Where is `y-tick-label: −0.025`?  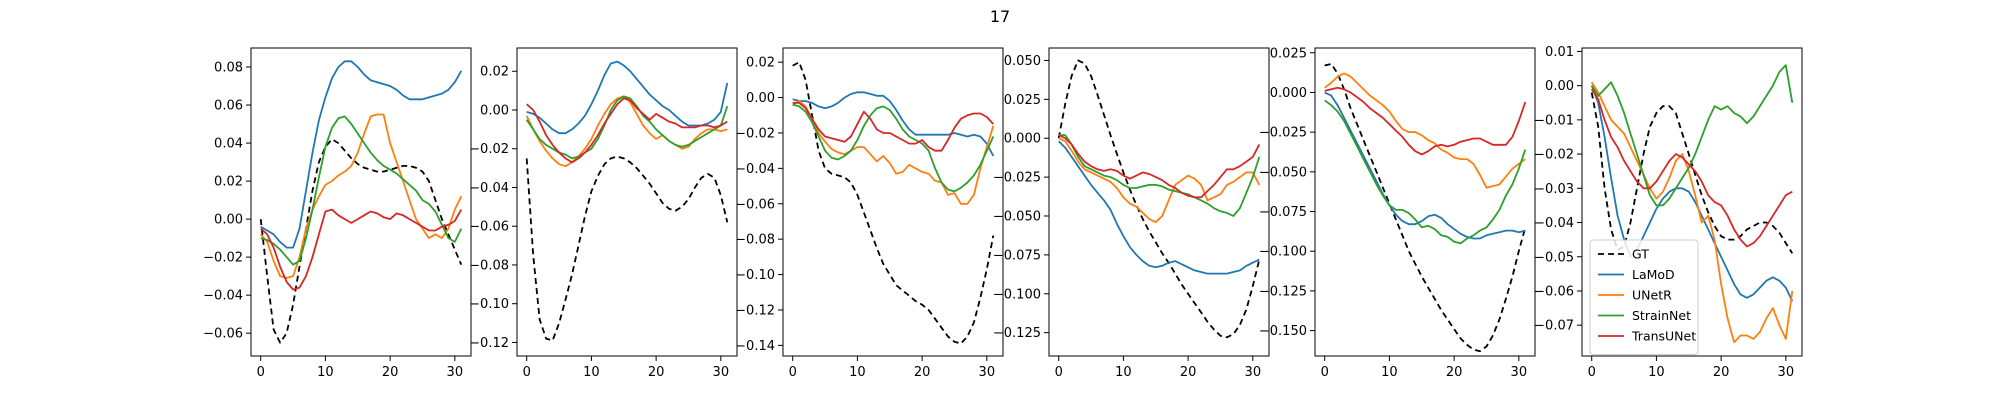
y-tick-label: −0.025 is located at coordinates (1283, 133).